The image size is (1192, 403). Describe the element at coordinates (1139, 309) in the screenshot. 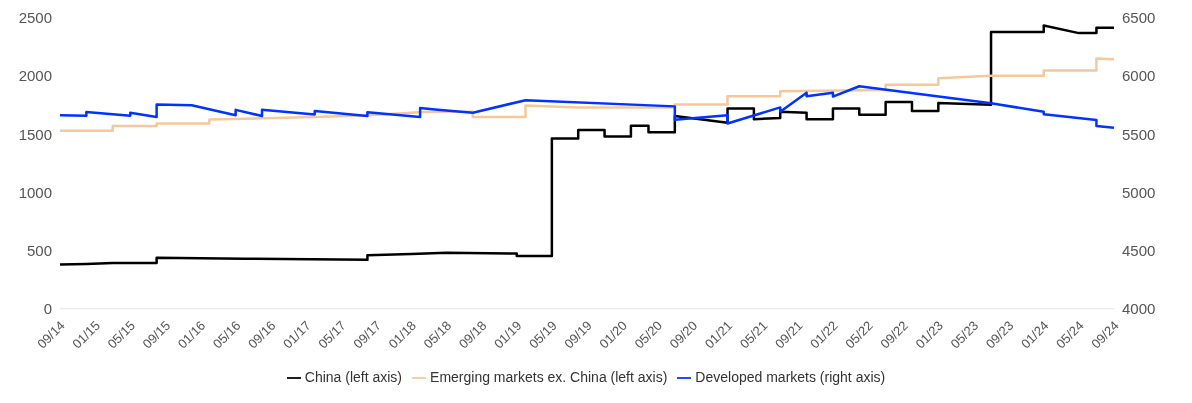

I see `y2-tick-label: 4000` at that location.